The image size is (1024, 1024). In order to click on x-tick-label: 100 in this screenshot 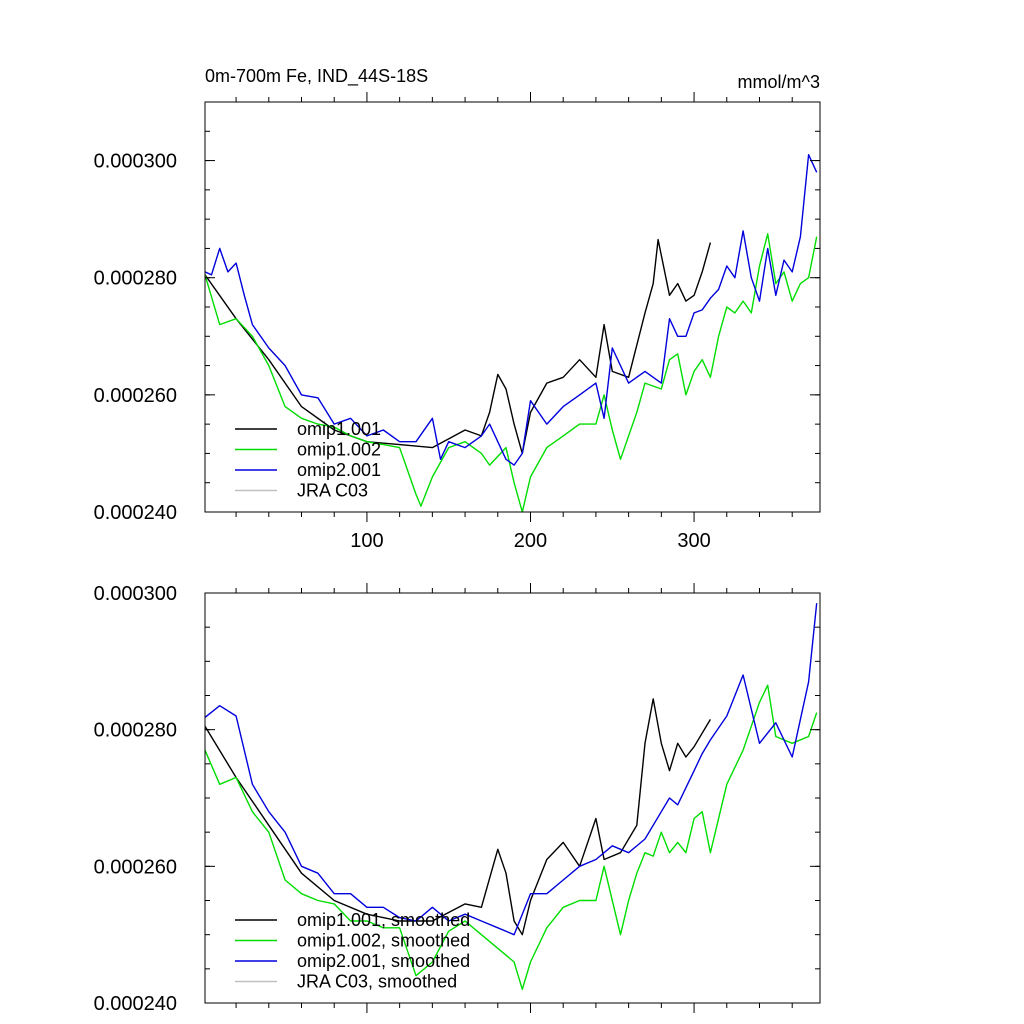, I will do `click(366, 541)`.